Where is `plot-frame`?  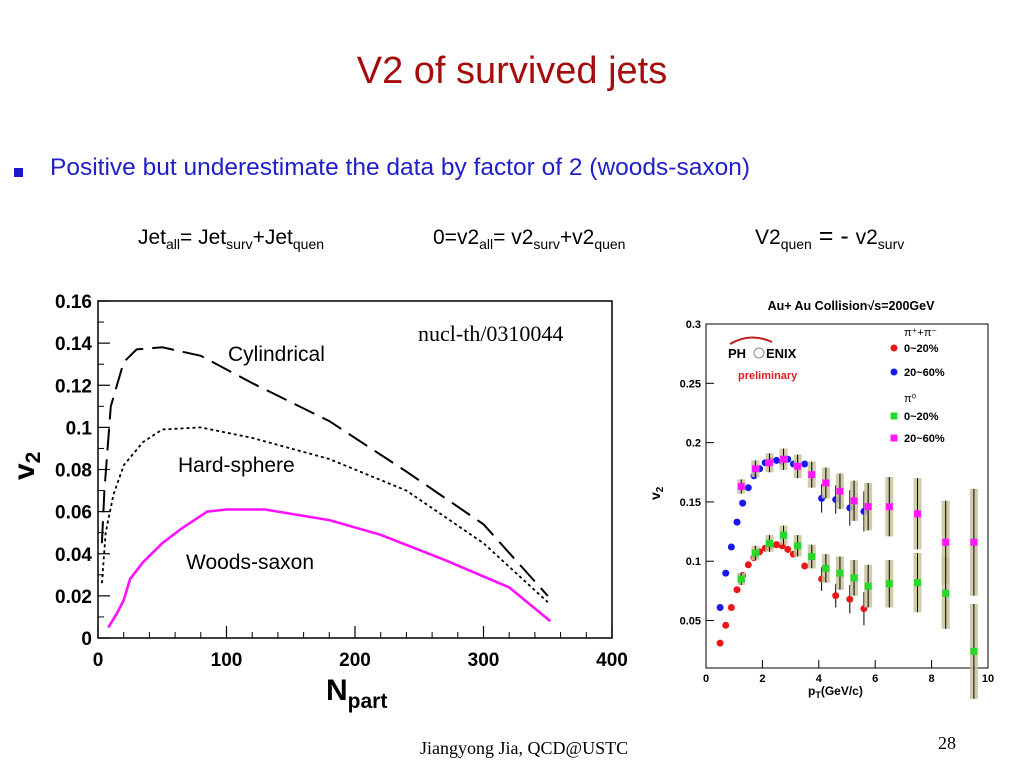 plot-frame is located at coordinates (847, 496).